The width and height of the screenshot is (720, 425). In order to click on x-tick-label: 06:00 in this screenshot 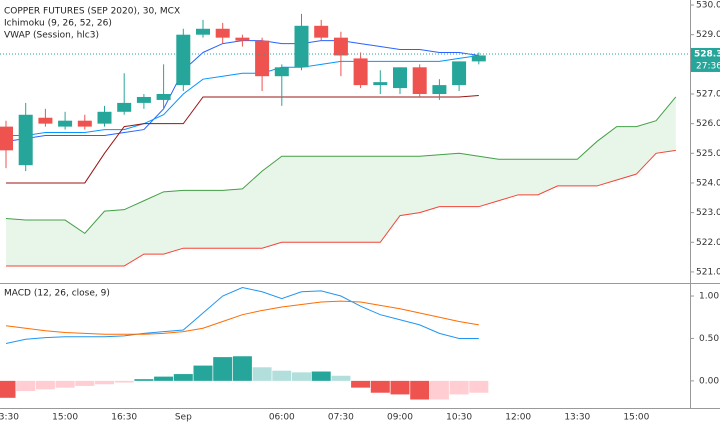, I will do `click(282, 418)`.